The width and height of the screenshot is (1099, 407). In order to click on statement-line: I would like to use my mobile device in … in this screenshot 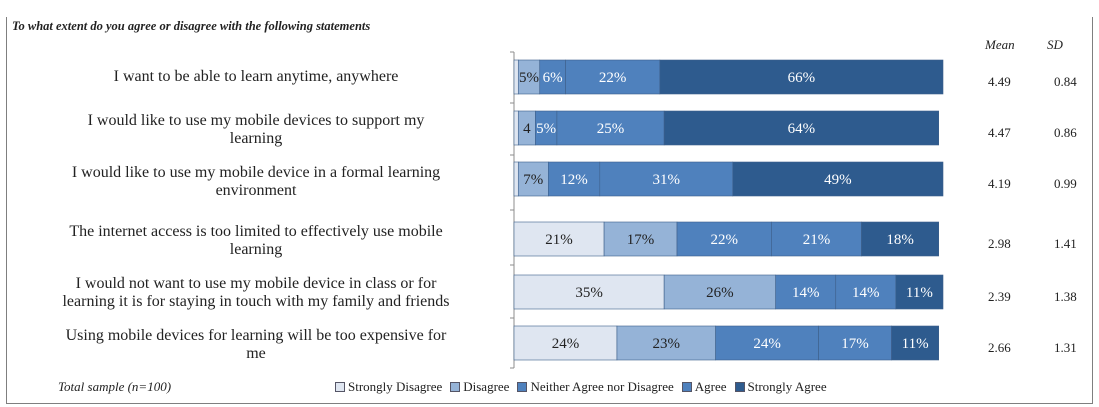, I will do `click(256, 172)`.